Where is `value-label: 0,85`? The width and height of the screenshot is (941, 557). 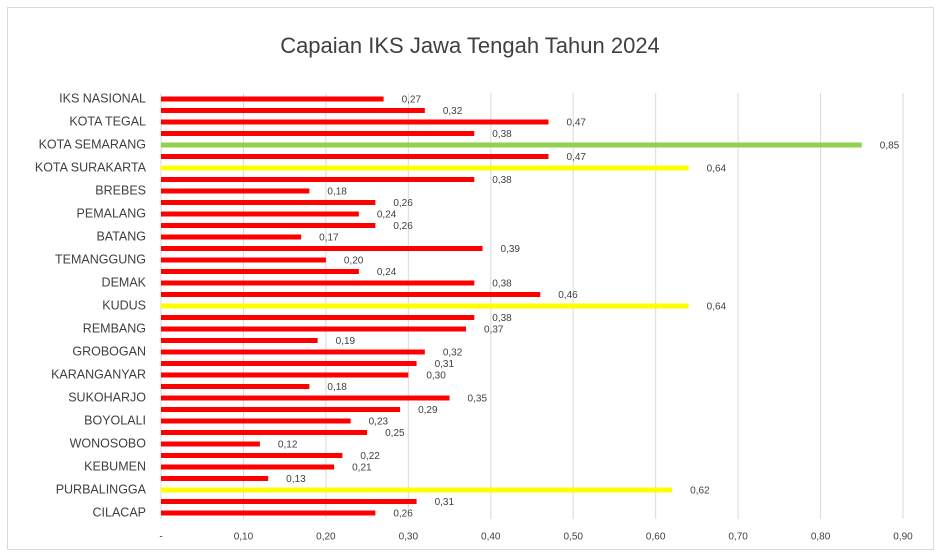 value-label: 0,85 is located at coordinates (890, 146).